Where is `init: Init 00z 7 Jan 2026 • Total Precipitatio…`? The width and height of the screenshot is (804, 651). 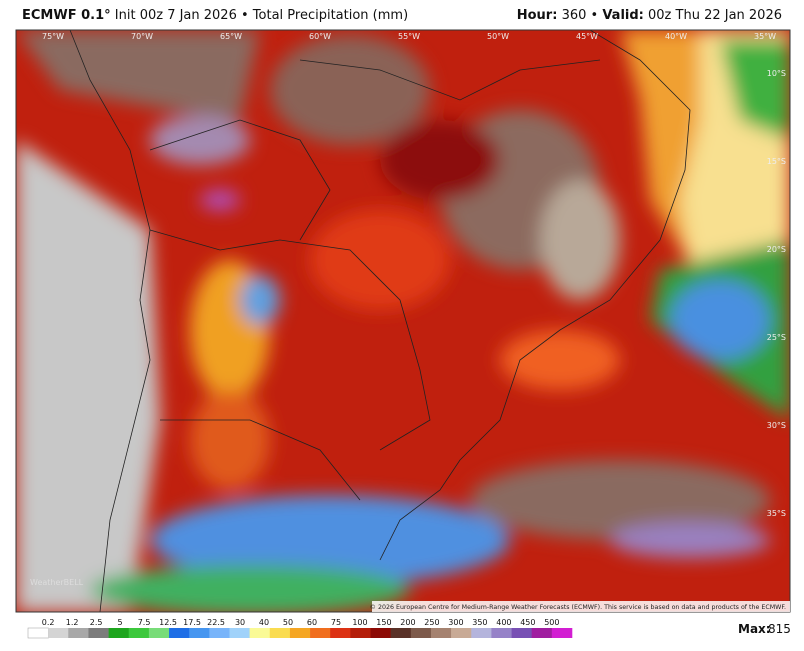 init: Init 00z 7 Jan 2026 • Total Precipitatio… is located at coordinates (261, 15).